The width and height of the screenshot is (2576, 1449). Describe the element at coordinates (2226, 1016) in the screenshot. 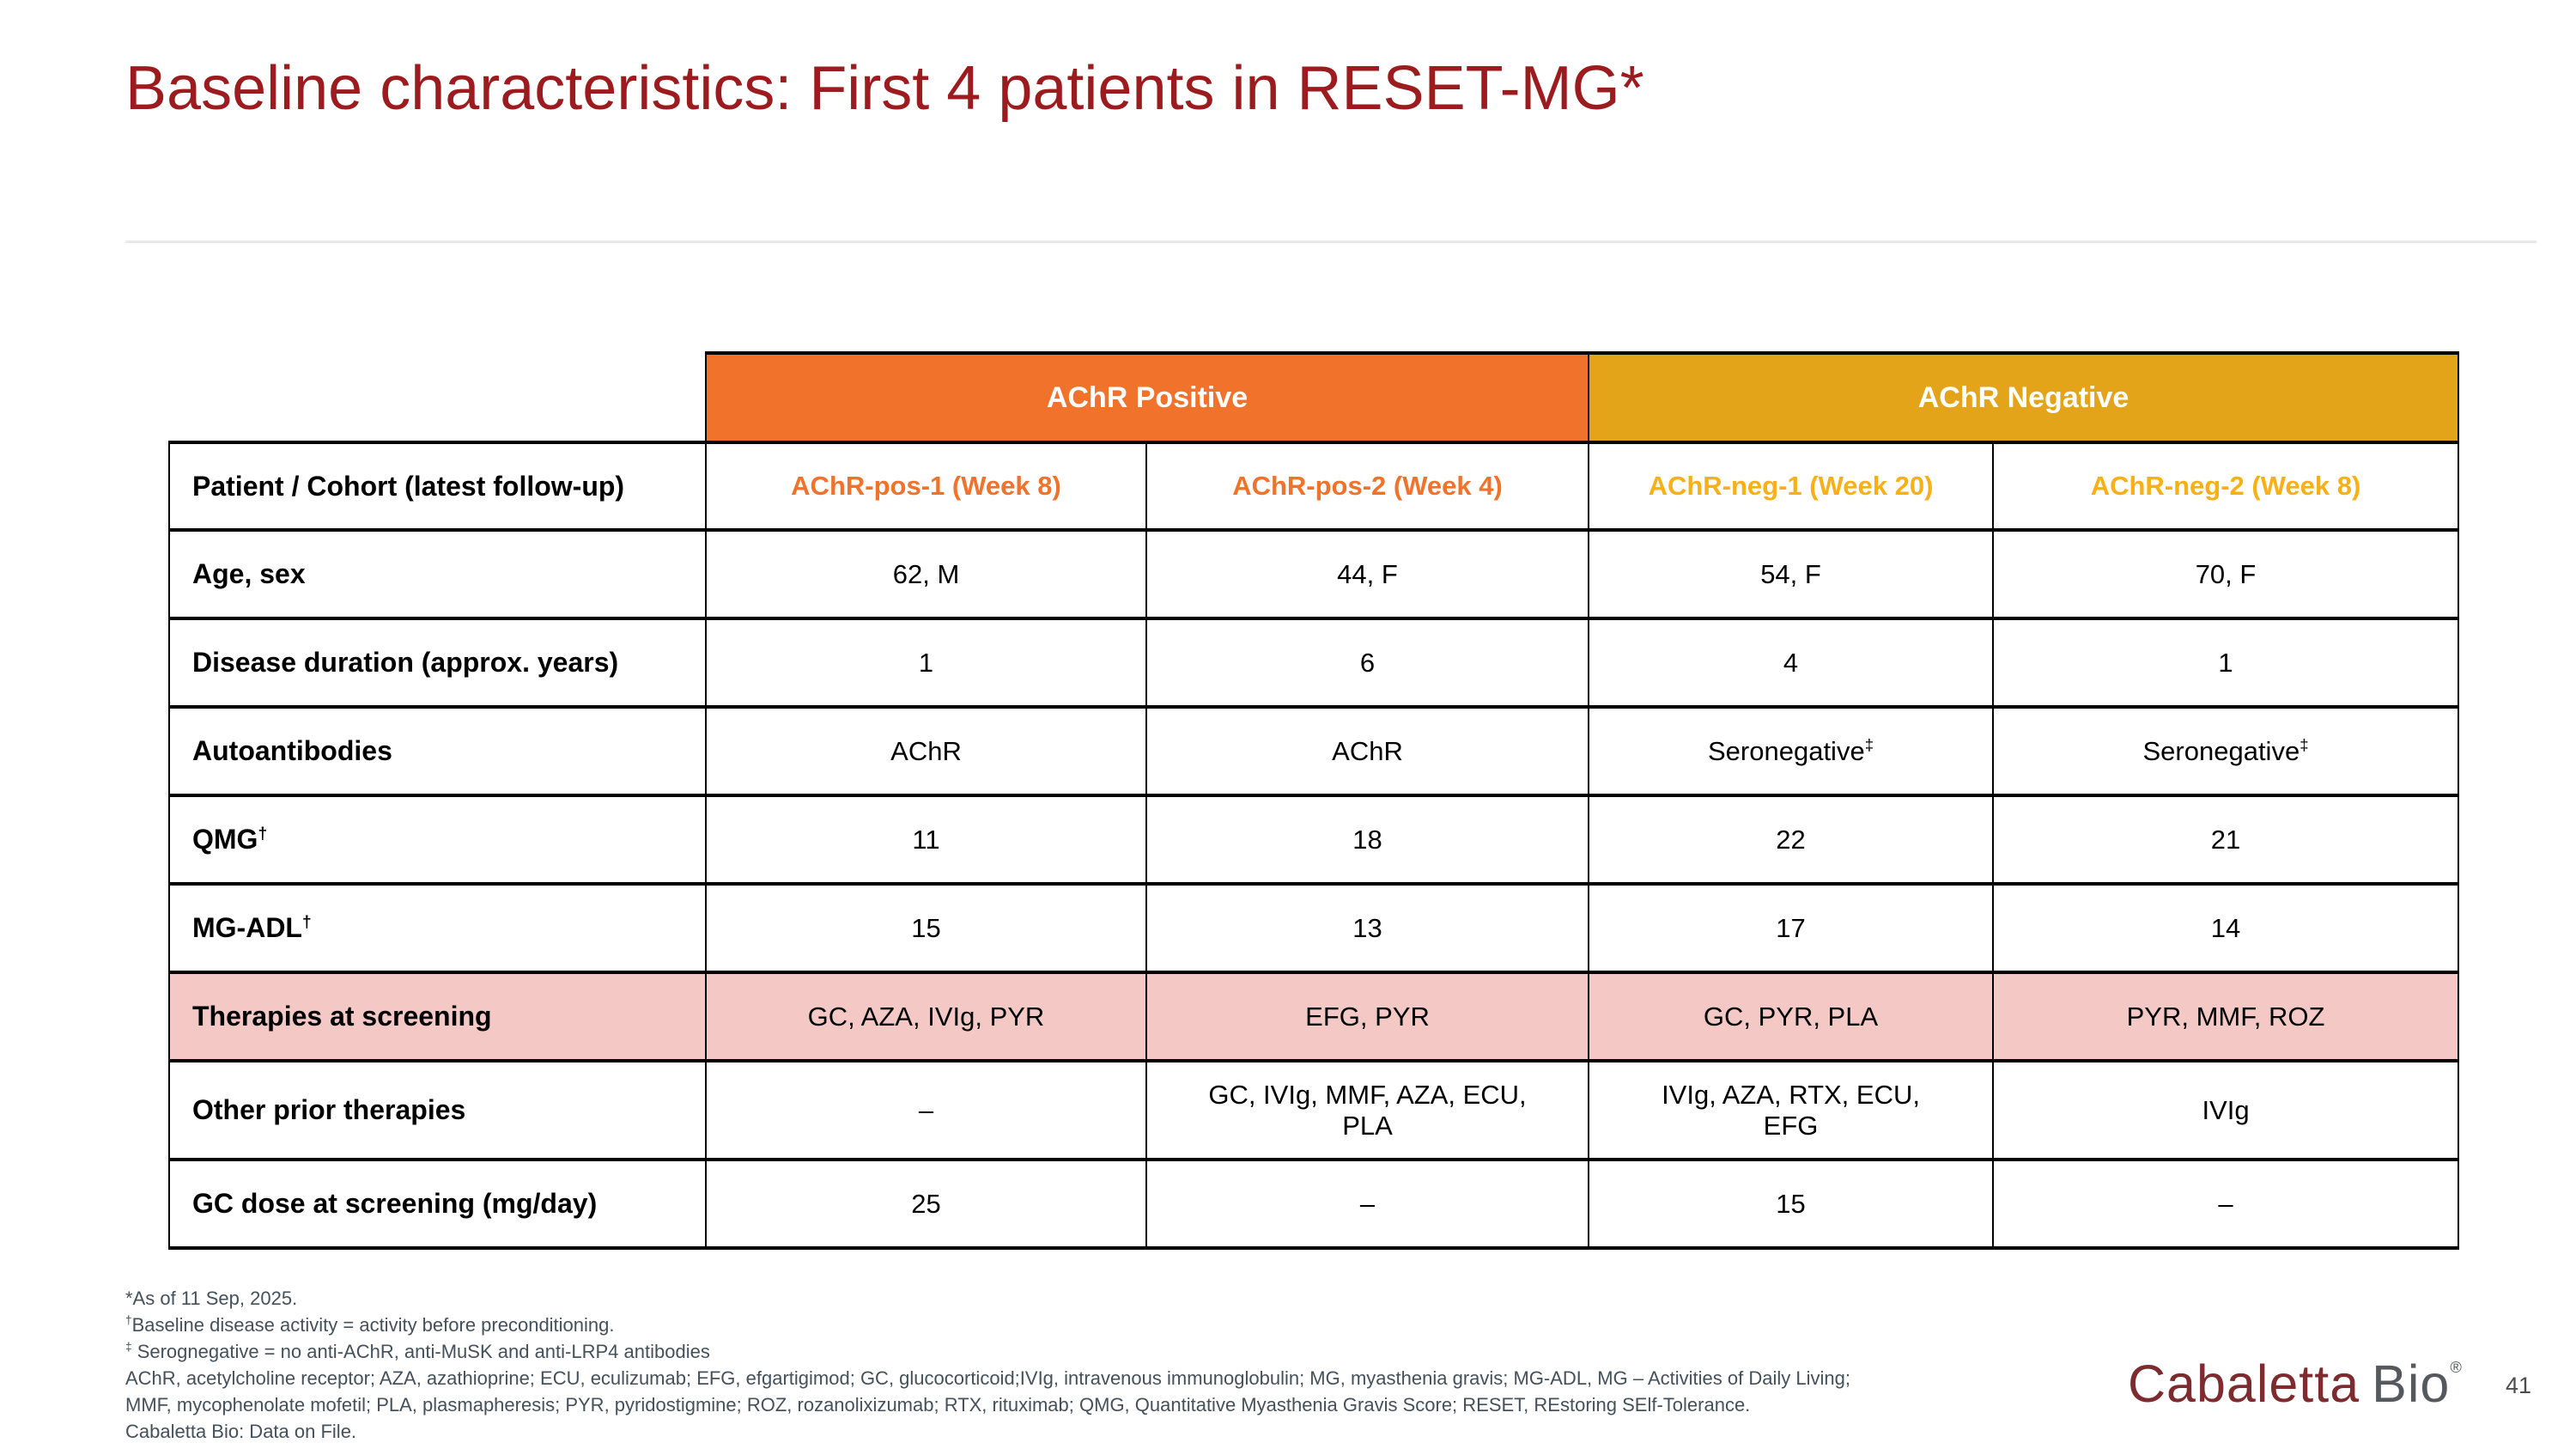

I see `table-cell: PYR, MMF, ROZ` at that location.